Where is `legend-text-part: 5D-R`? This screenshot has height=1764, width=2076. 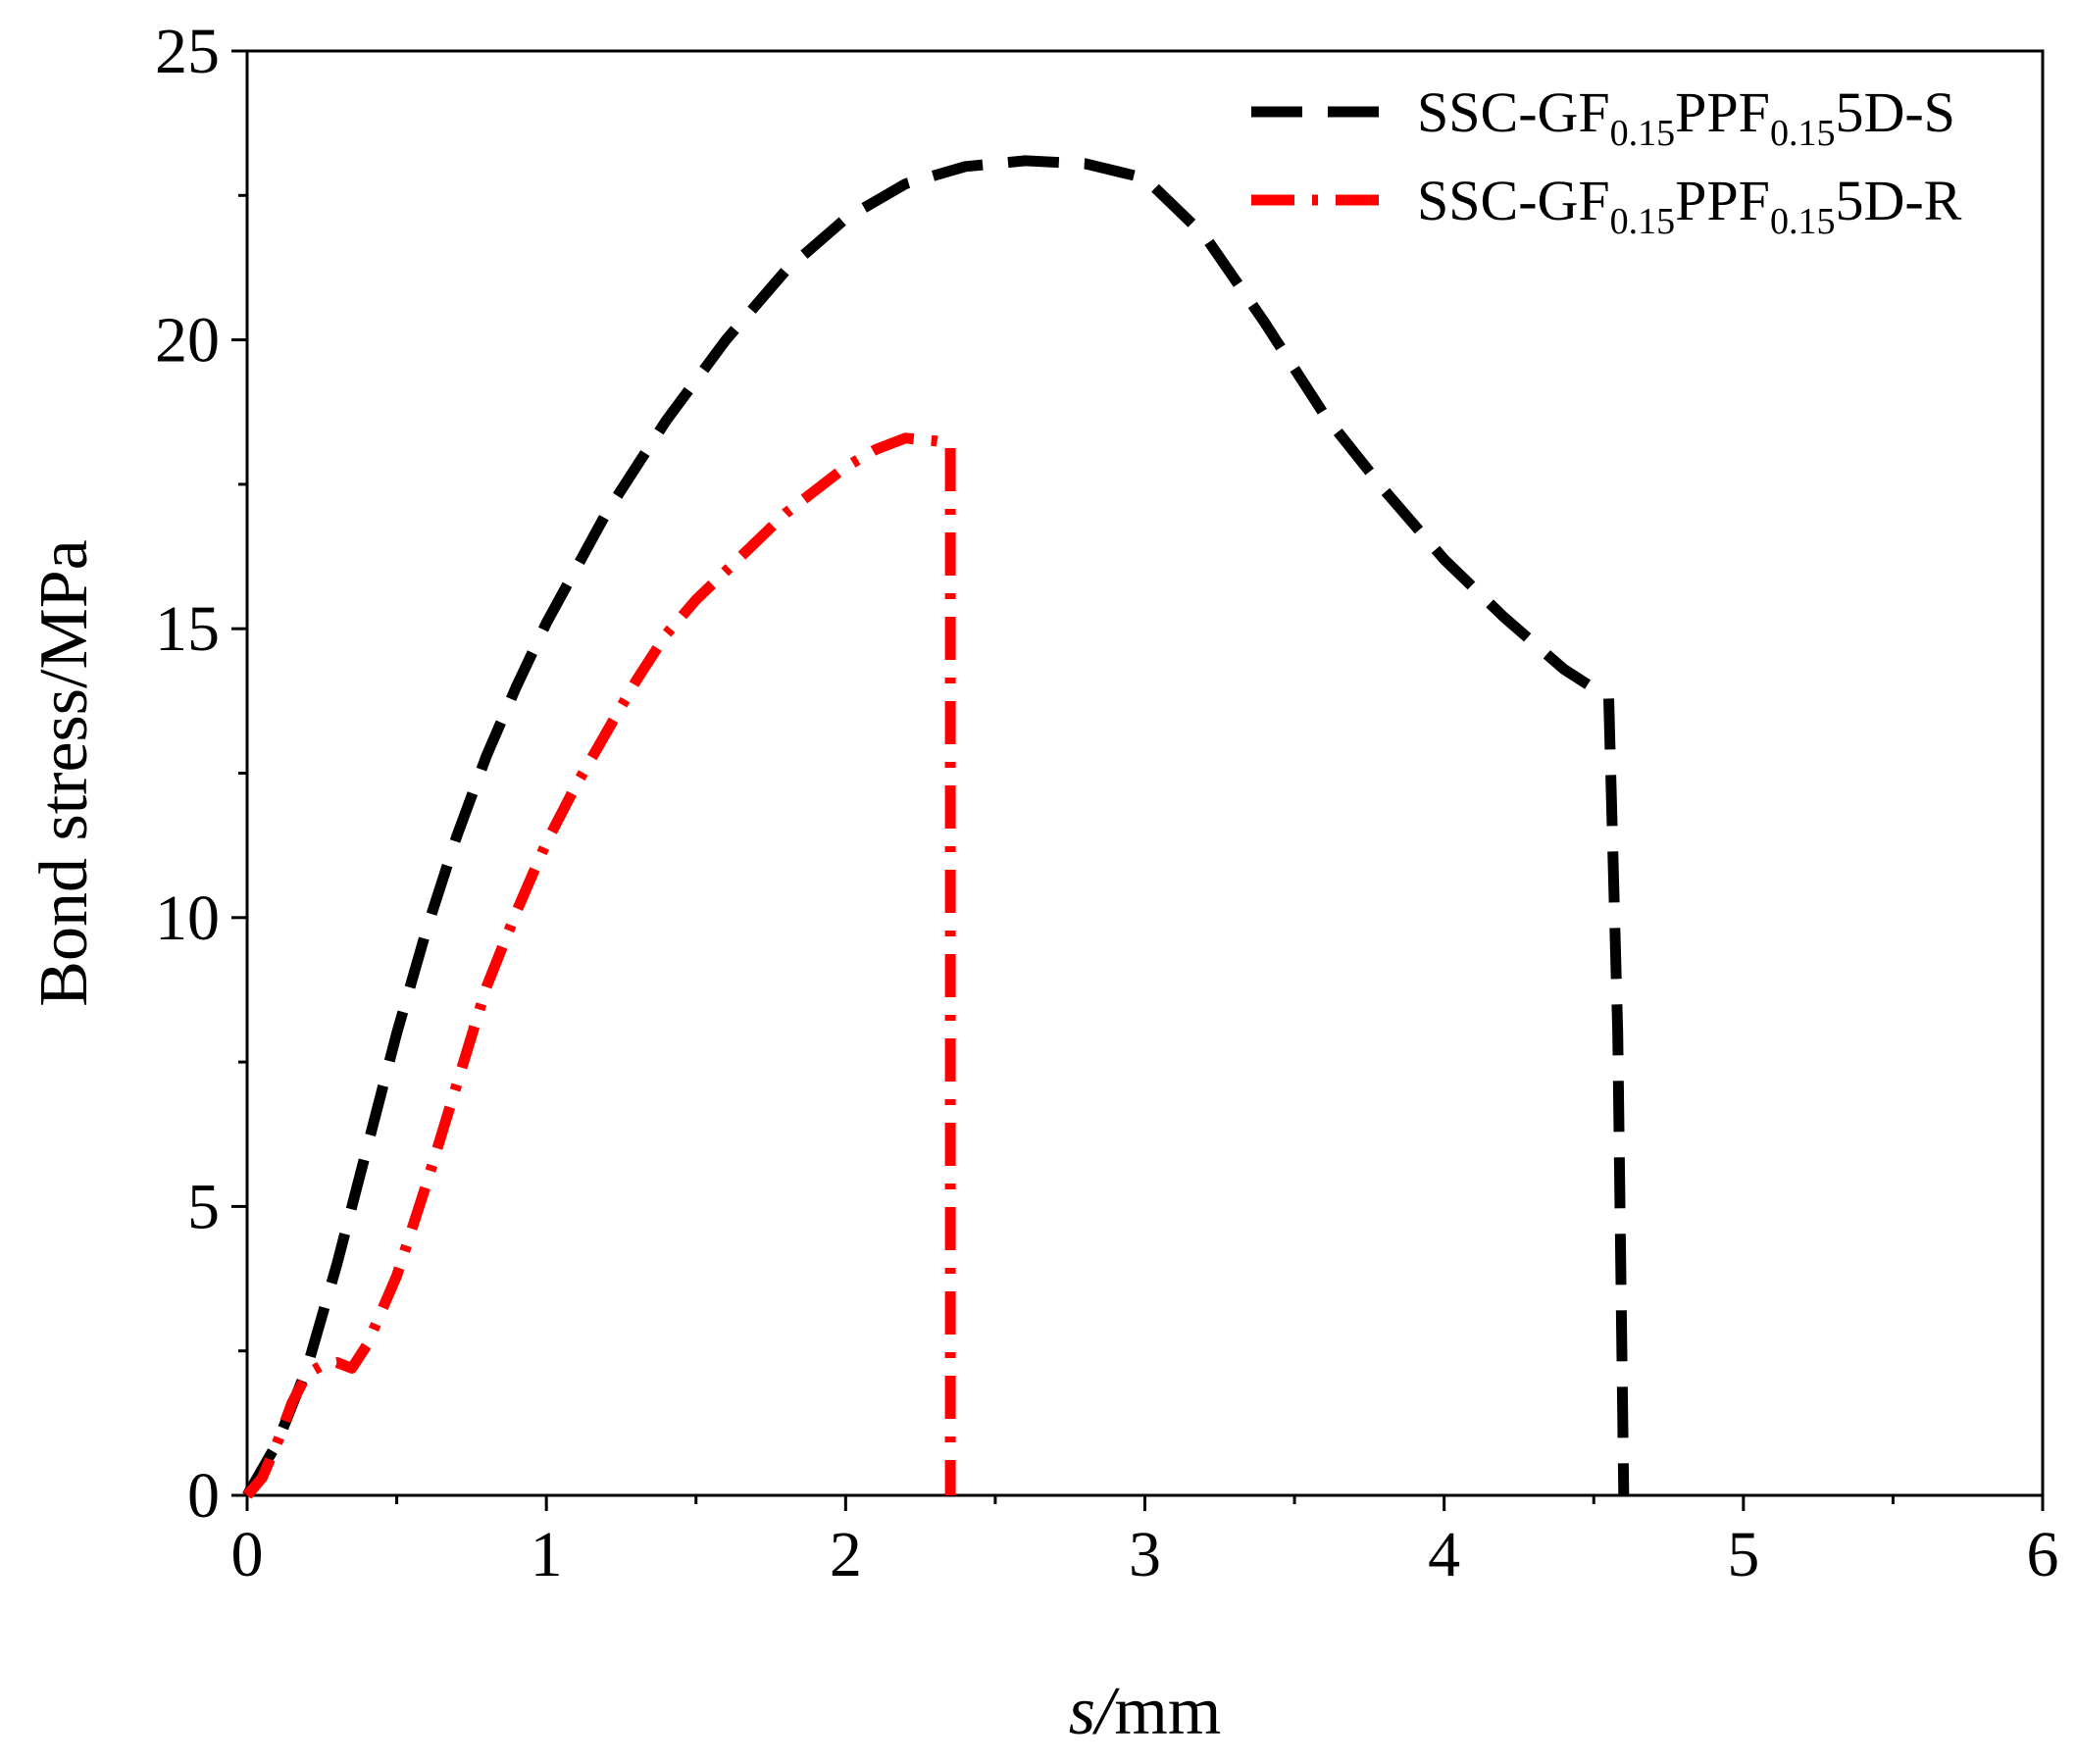
legend-text-part: 5D-R is located at coordinates (1898, 200).